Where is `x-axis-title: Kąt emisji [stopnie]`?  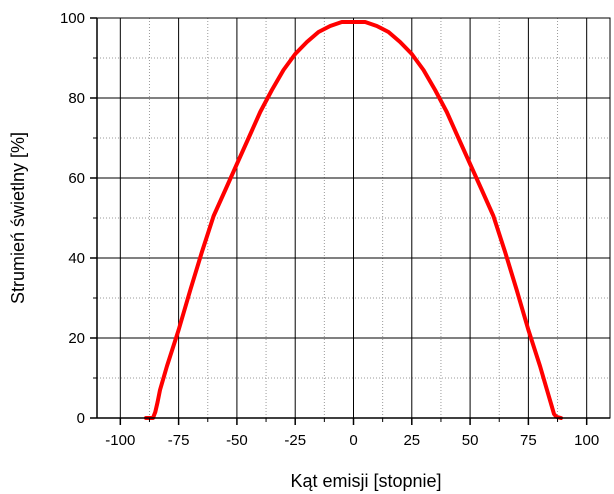
x-axis-title: Kąt emisji [stopnie] is located at coordinates (365, 481).